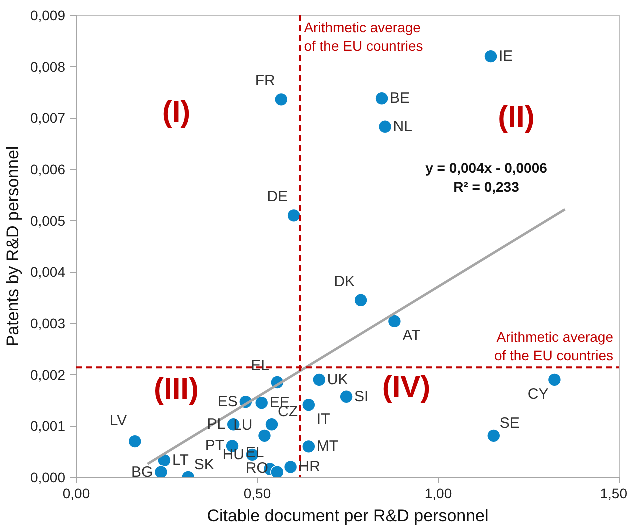  What do you see at coordinates (76, 494) in the screenshot?
I see `x-tick-label: 0,00` at bounding box center [76, 494].